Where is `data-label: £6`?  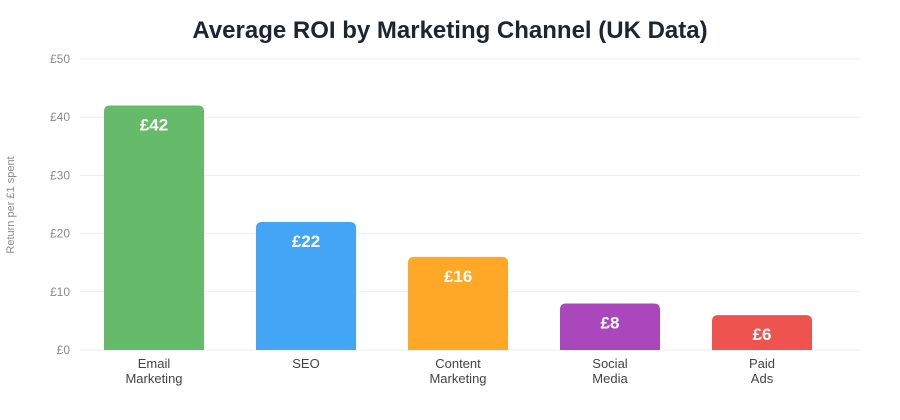
data-label: £6 is located at coordinates (762, 334).